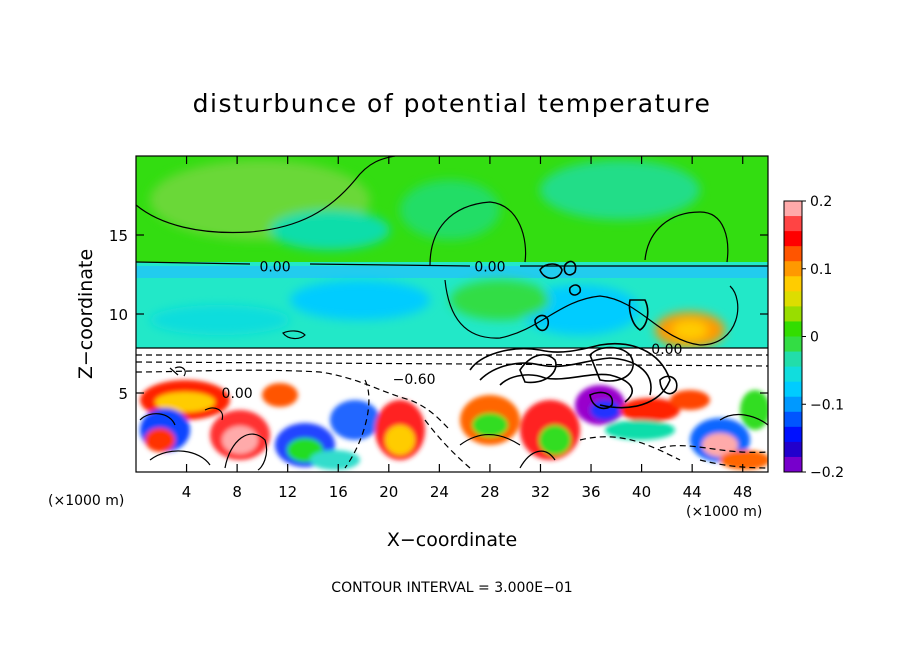  Describe the element at coordinates (287, 492) in the screenshot. I see `x-tick-label: 12` at that location.